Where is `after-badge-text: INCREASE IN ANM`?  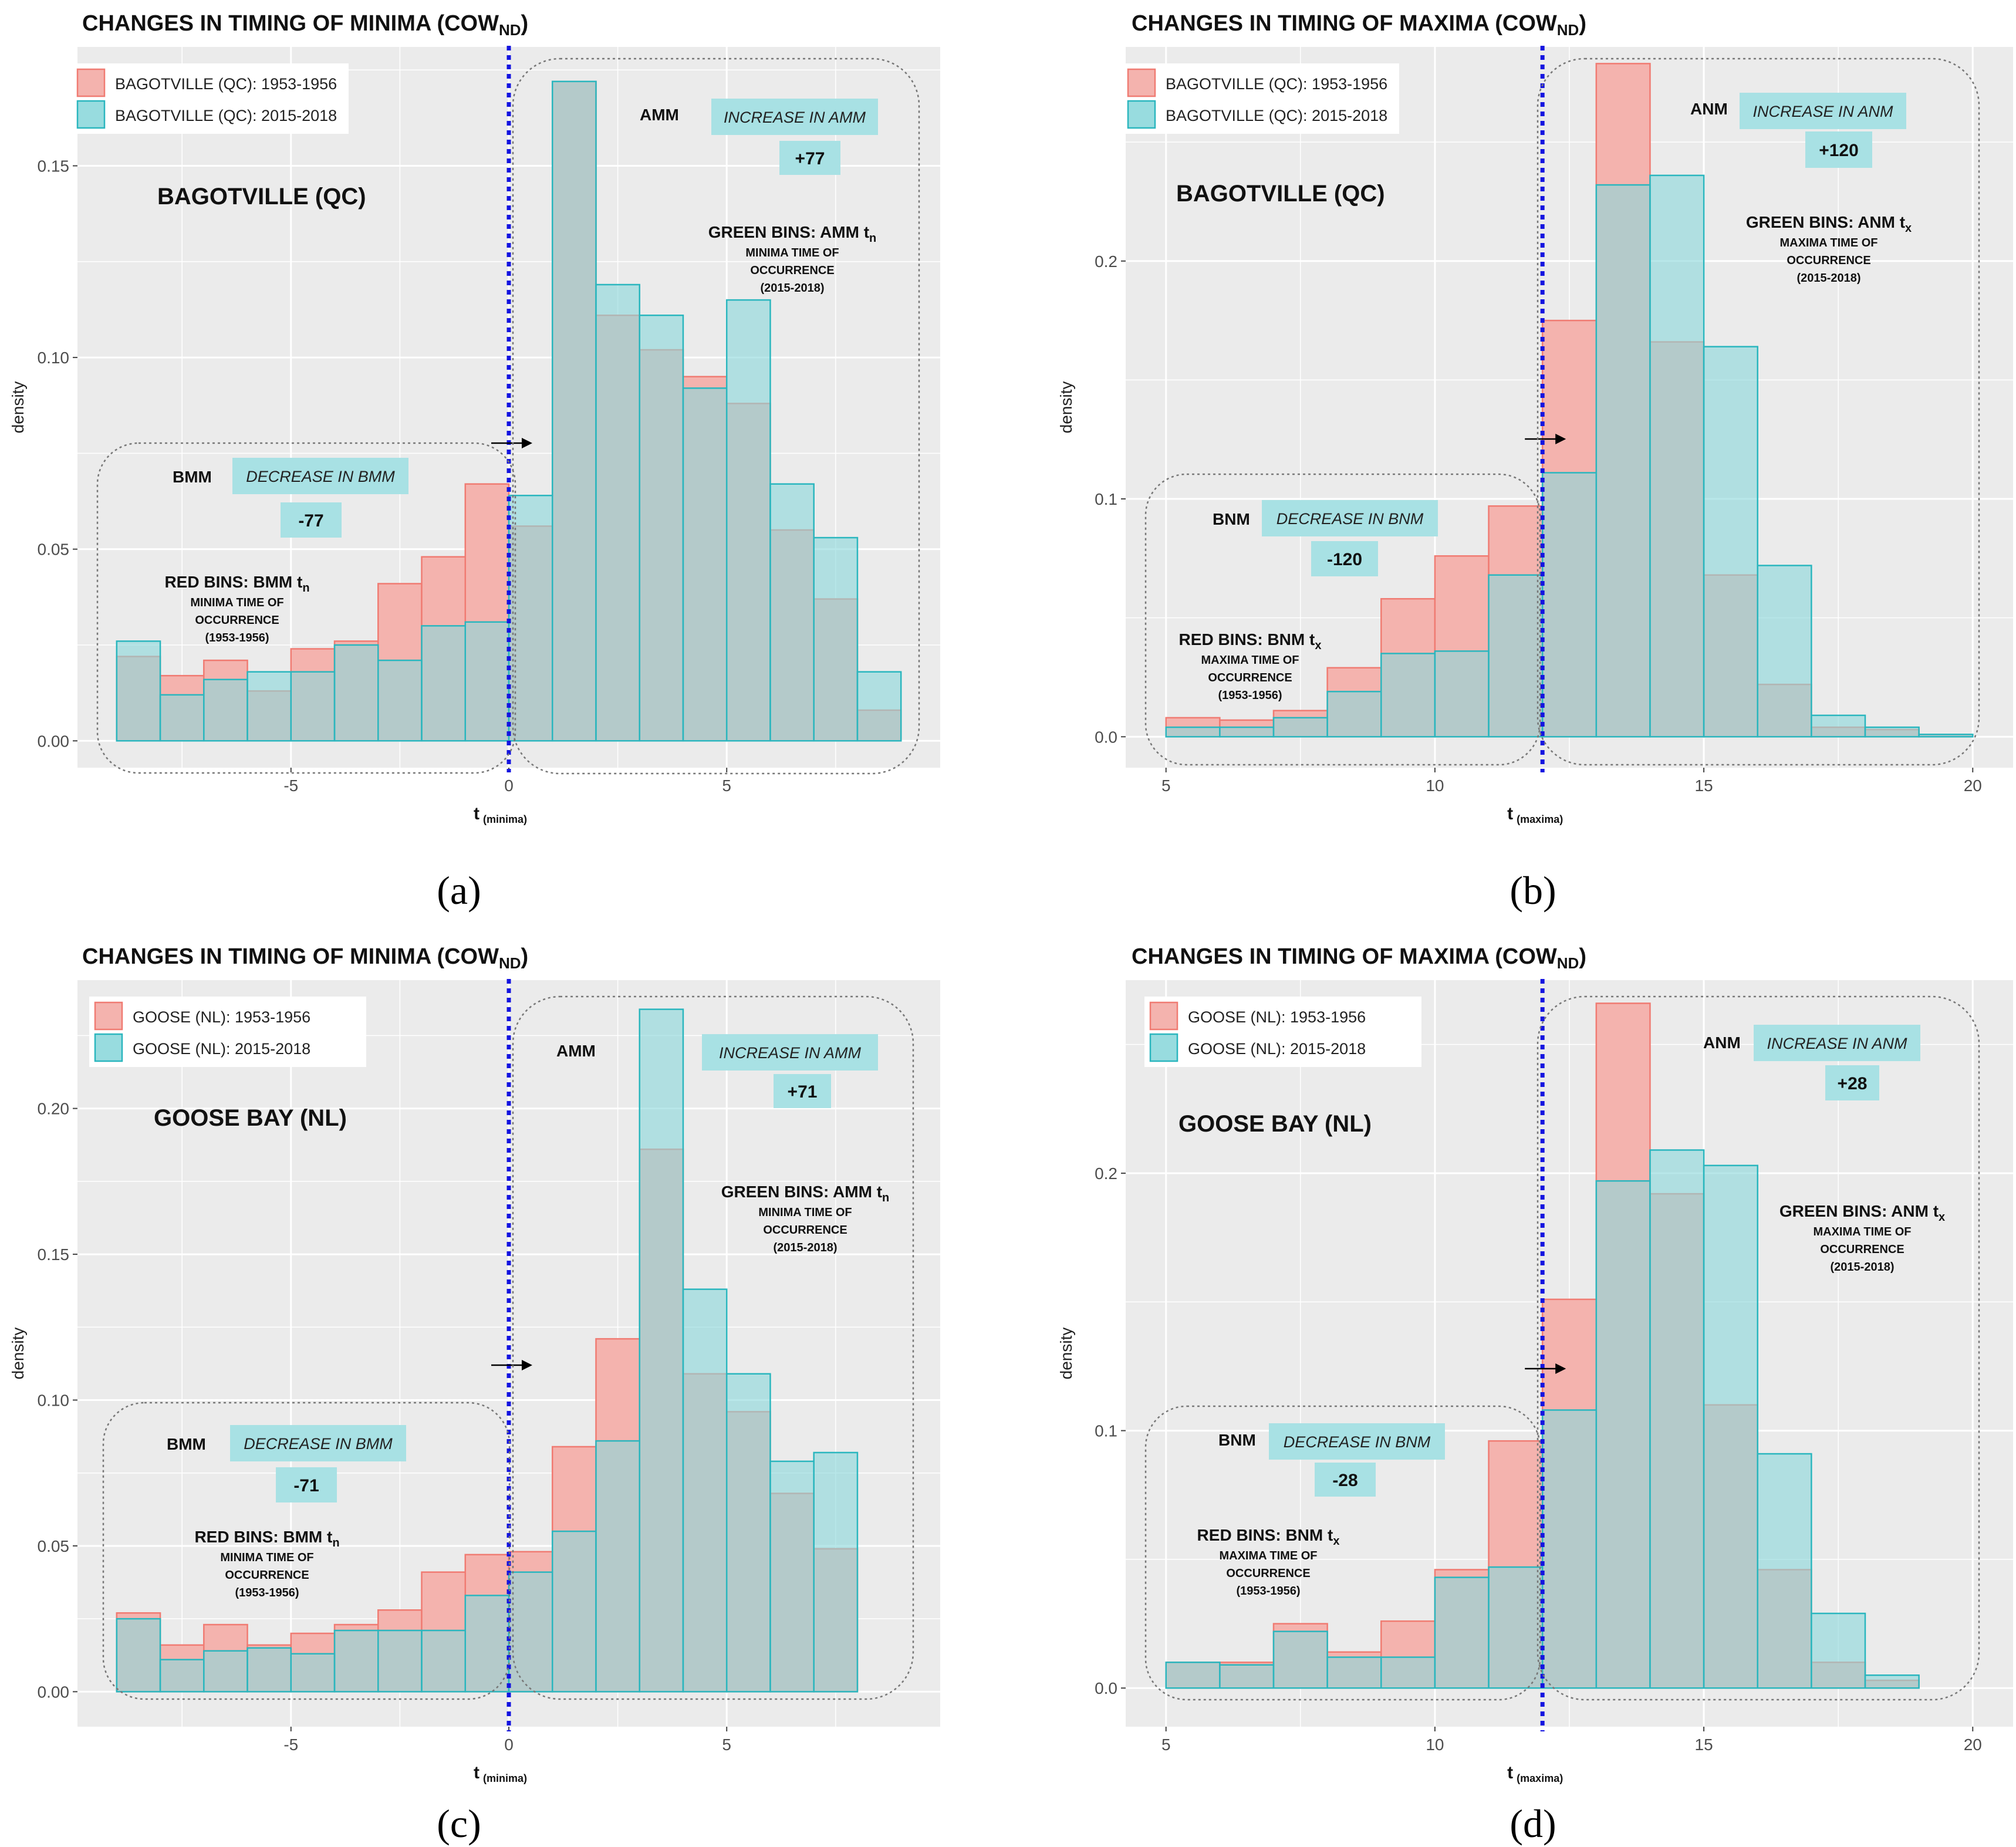
after-badge-text: INCREASE IN ANM is located at coordinates (1822, 111).